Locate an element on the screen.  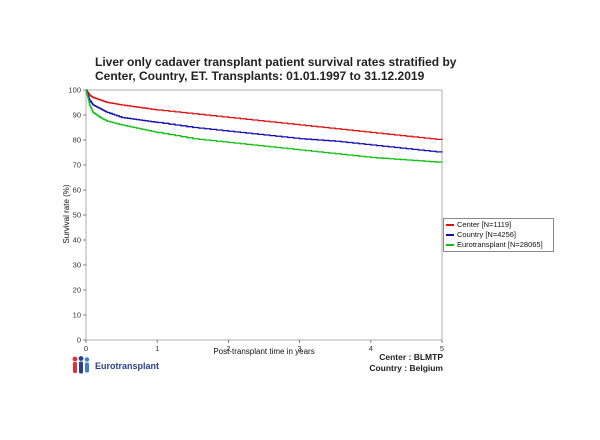
legend-item-country: Country [N=4256] is located at coordinates (498, 235).